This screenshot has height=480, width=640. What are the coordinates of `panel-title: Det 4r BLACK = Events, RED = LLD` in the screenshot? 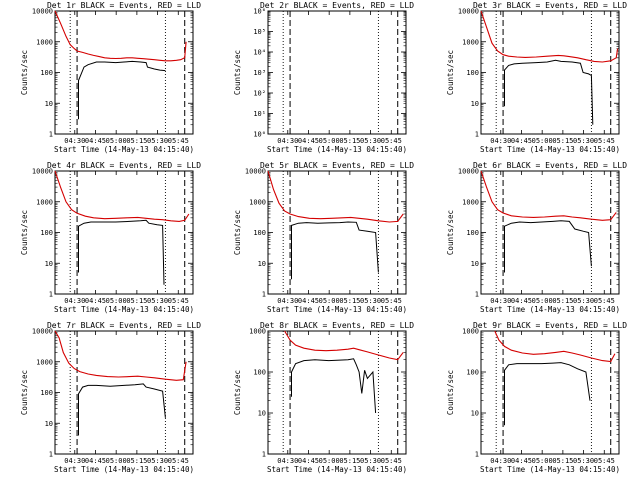 It's located at (124, 165).